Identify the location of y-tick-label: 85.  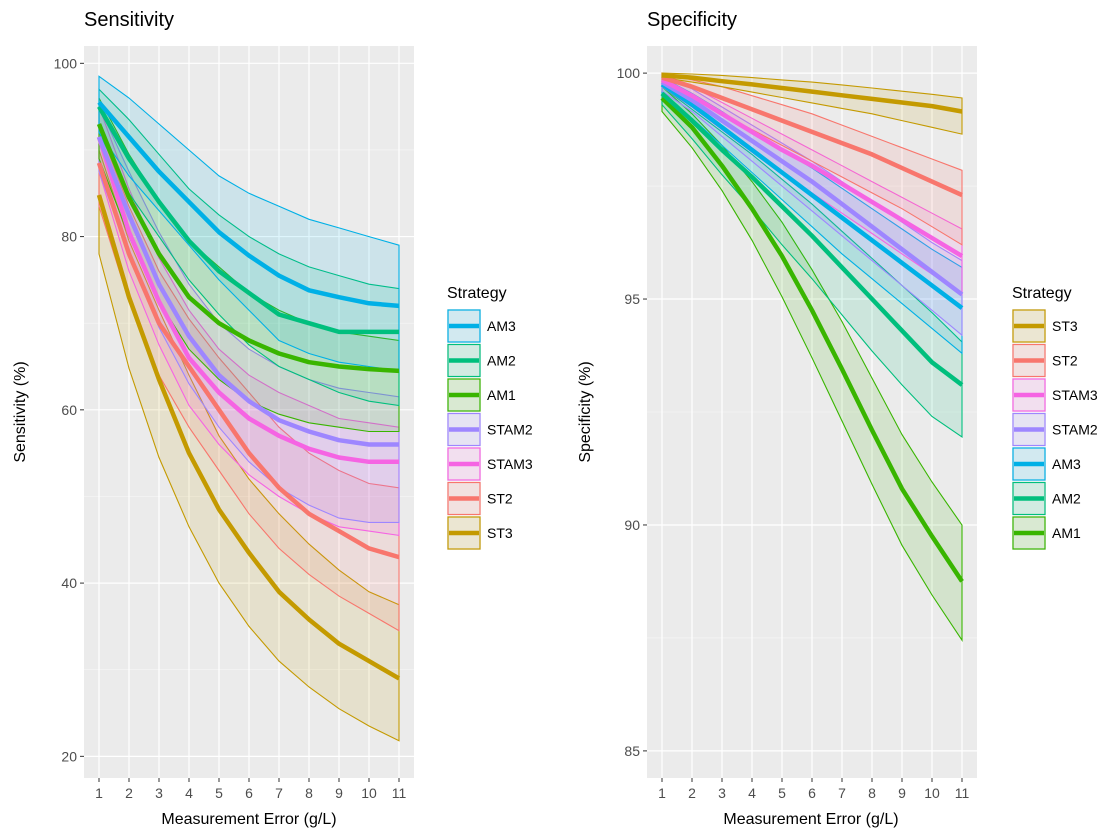
(632, 751).